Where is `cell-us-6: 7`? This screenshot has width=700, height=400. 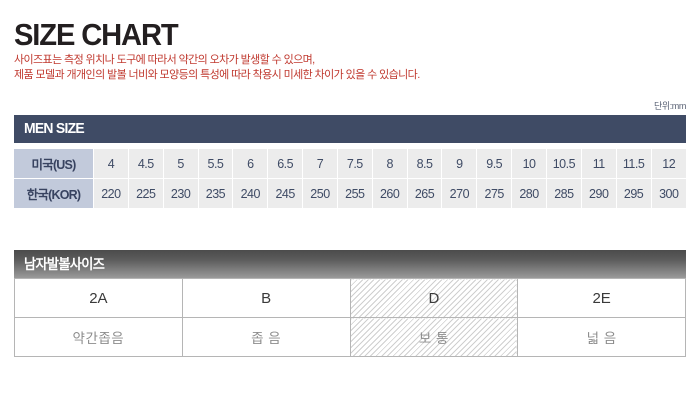 cell-us-6: 7 is located at coordinates (320, 164).